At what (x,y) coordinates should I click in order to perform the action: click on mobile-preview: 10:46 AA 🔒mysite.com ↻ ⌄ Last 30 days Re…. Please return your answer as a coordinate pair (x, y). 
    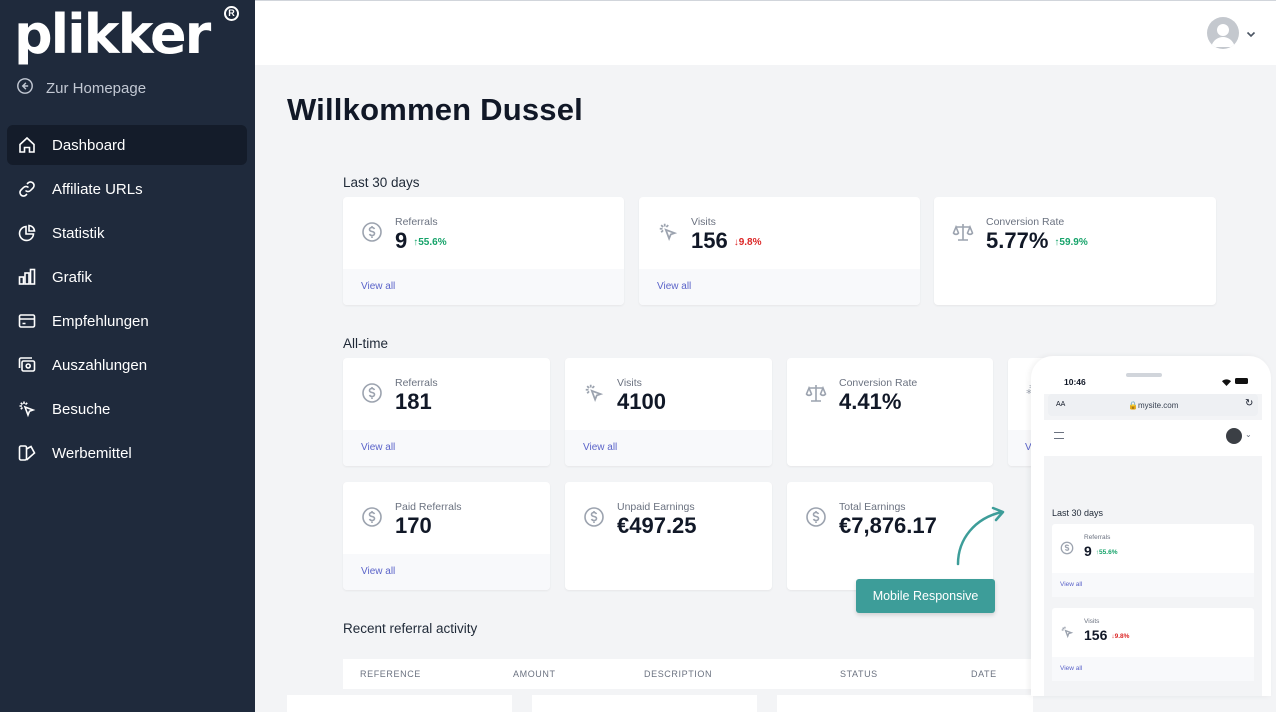
    Looking at the image, I should click on (1151, 526).